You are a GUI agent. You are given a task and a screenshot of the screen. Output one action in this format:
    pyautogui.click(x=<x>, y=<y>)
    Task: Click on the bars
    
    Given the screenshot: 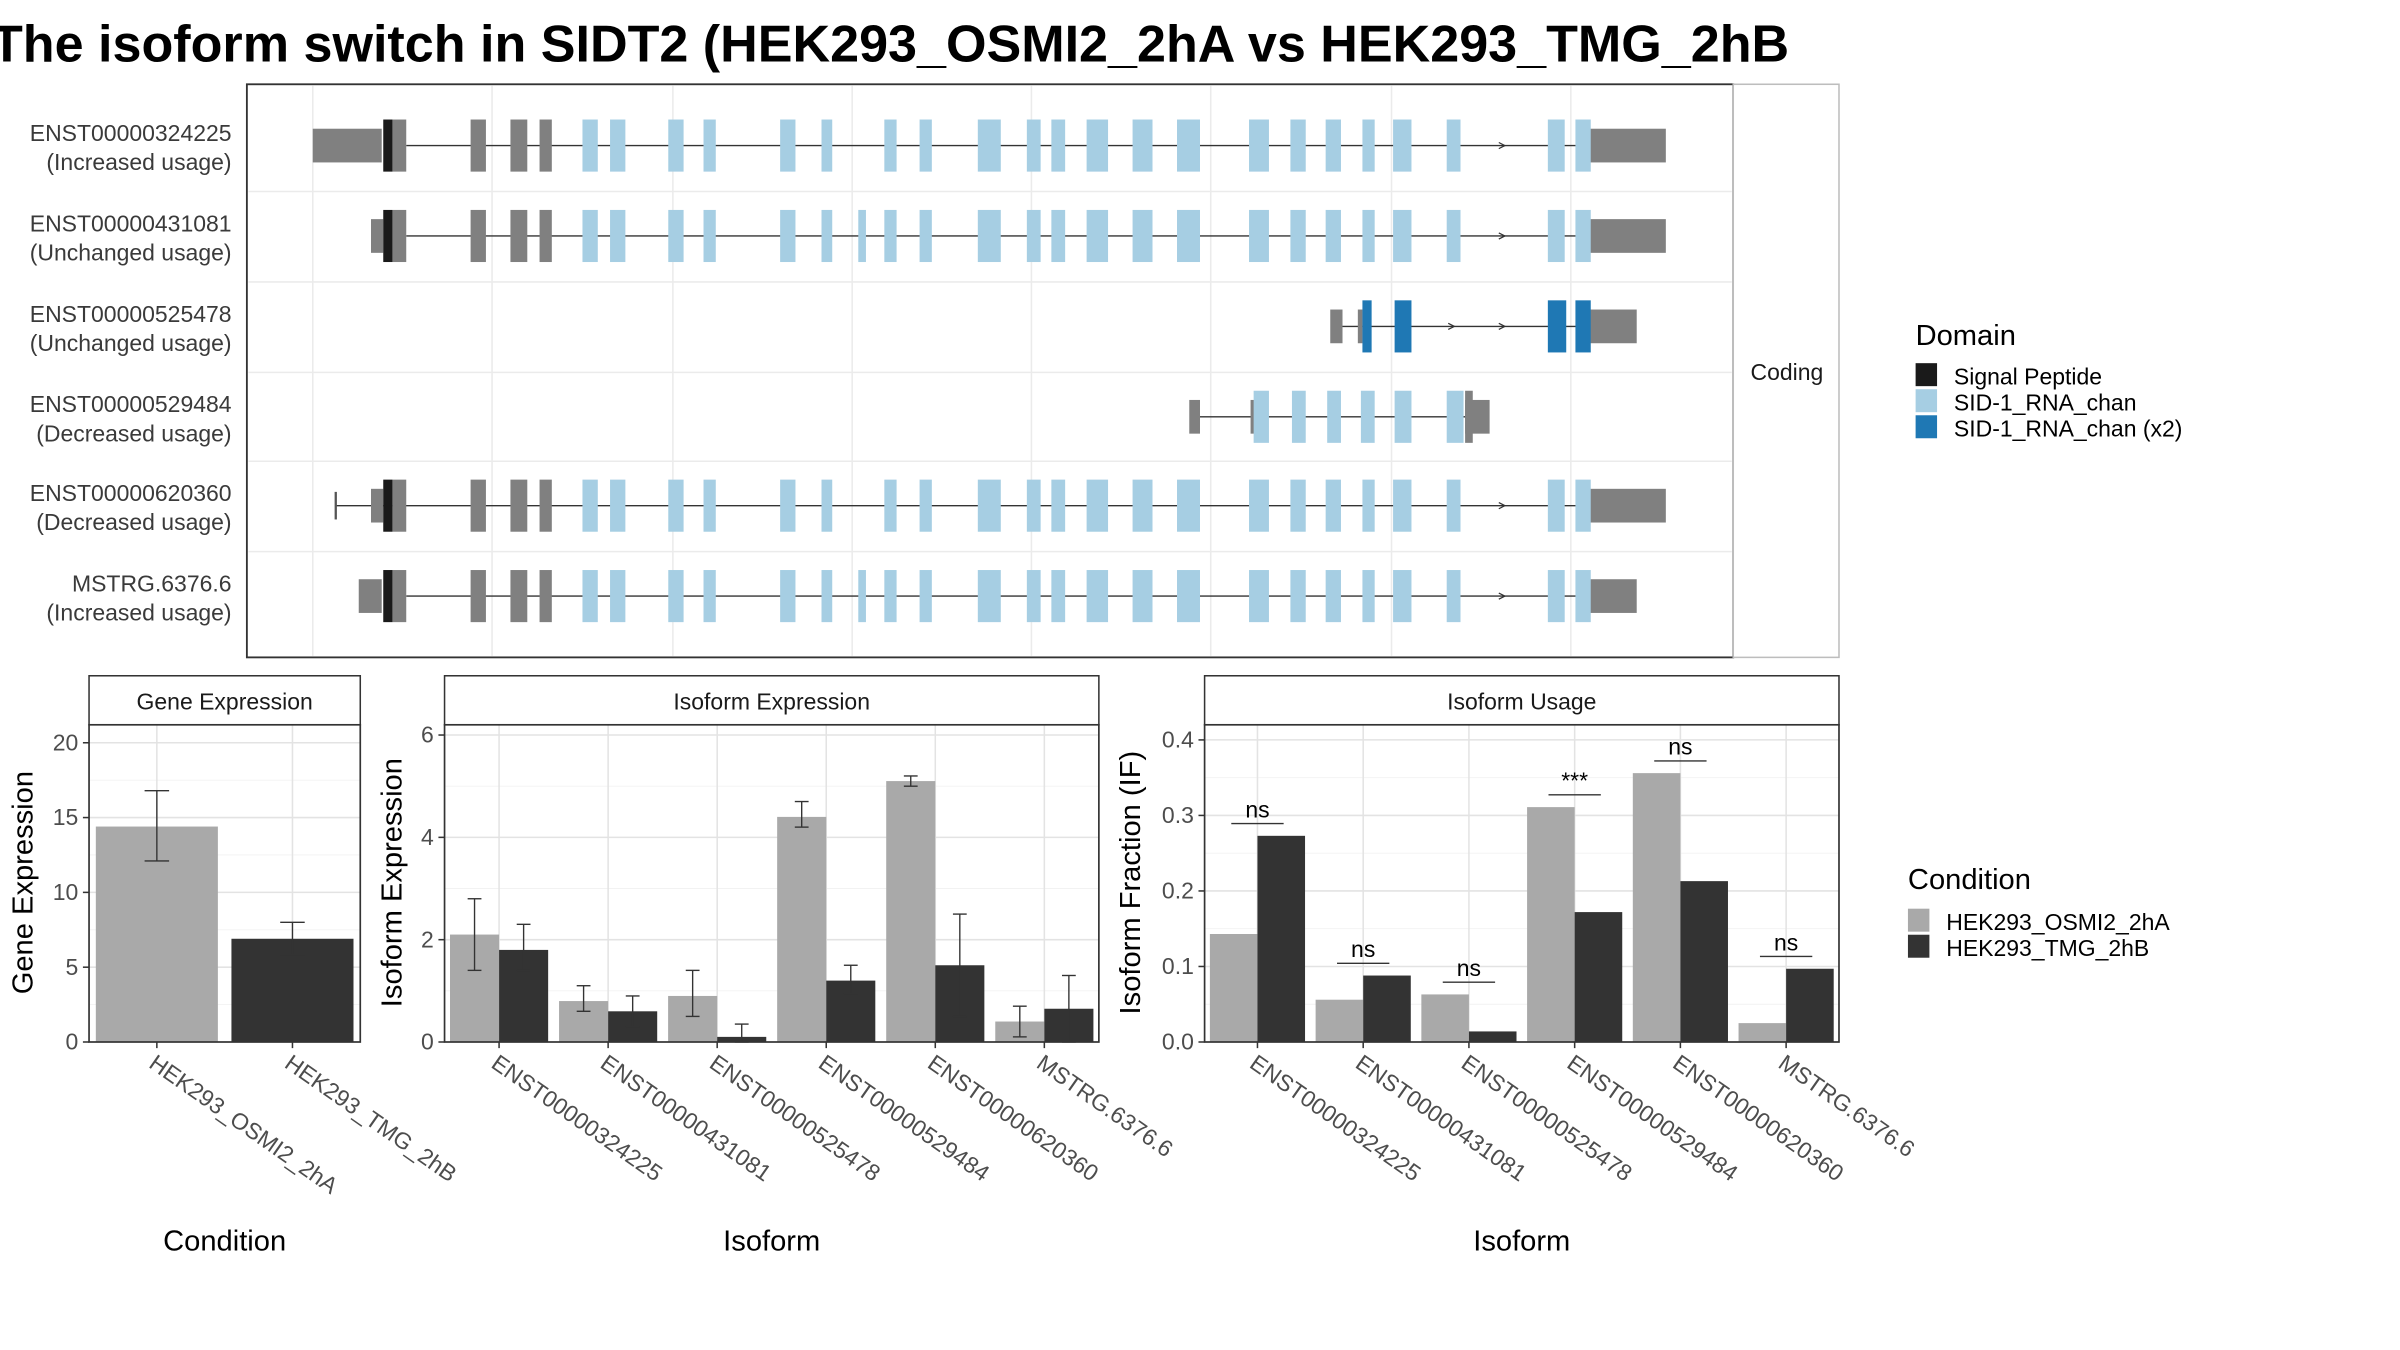 What is the action you would take?
    pyautogui.click(x=772, y=909)
    